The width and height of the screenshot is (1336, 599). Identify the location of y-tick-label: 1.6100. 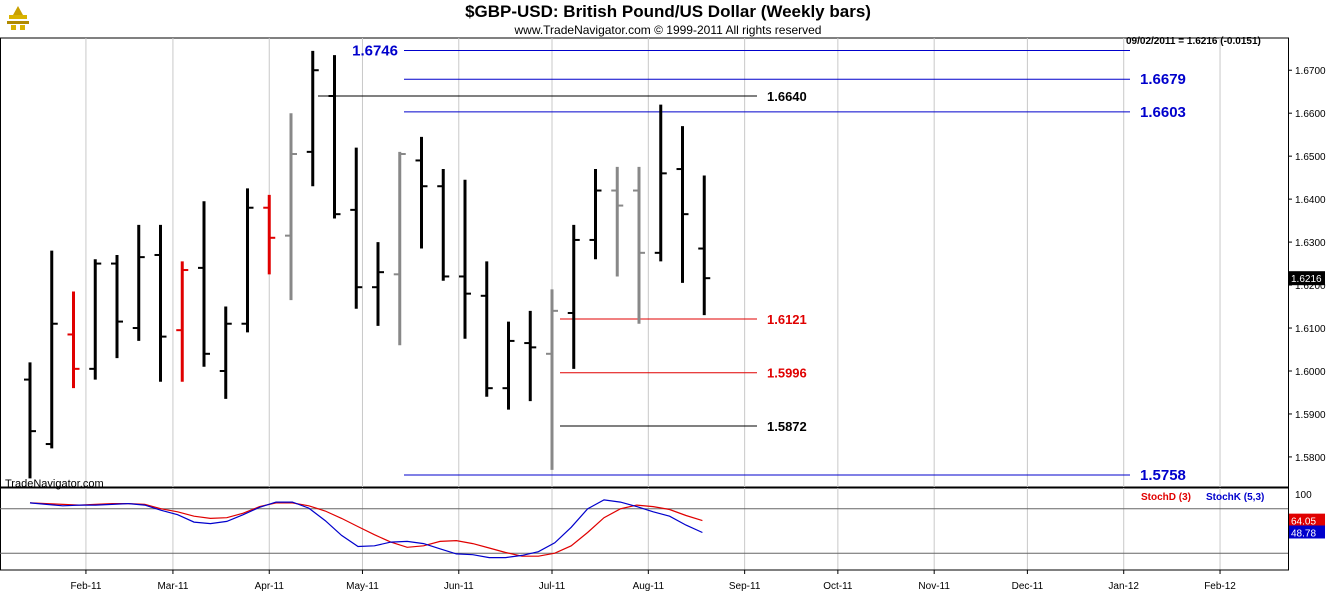
(1310, 329).